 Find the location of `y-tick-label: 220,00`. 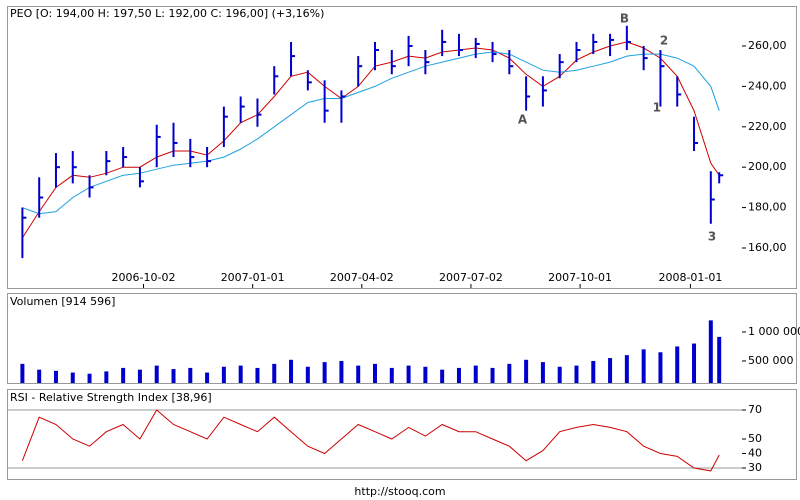

y-tick-label: 220,00 is located at coordinates (767, 126).